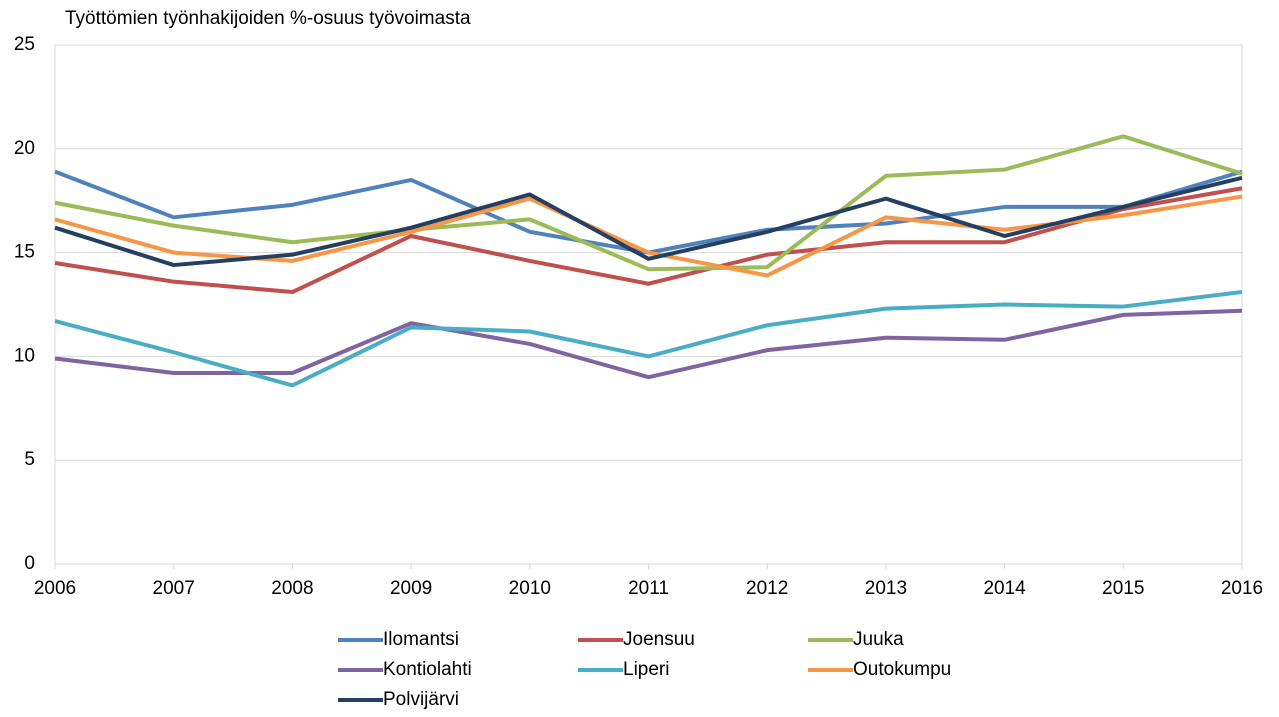 Image resolution: width=1279 pixels, height=717 pixels. Describe the element at coordinates (55, 588) in the screenshot. I see `x-tick-label: 2006` at that location.